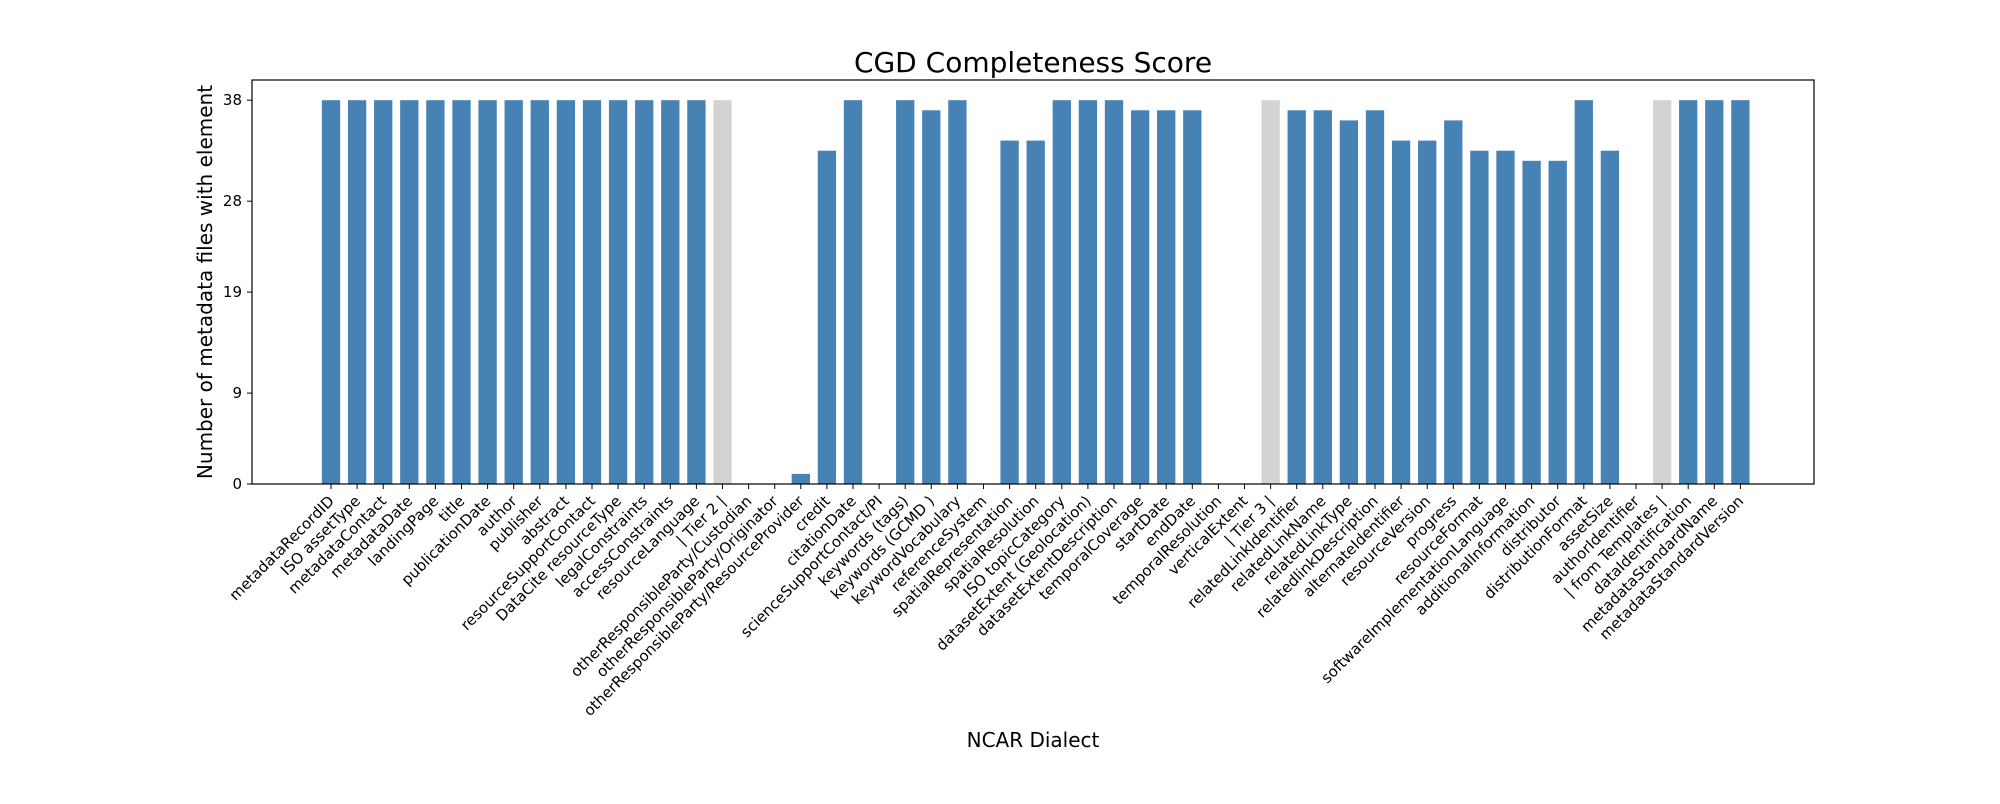 The image size is (2000, 804). Describe the element at coordinates (205, 282) in the screenshot. I see `y-axis-label: Number of metadata files with element` at that location.